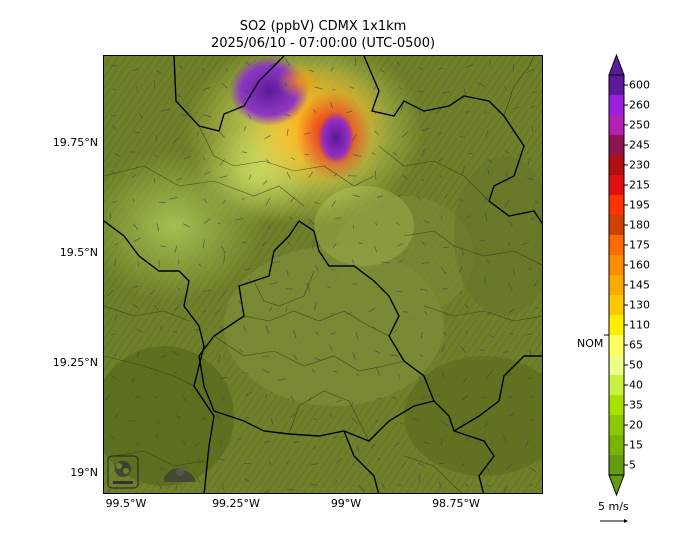 This screenshot has width=700, height=550. What do you see at coordinates (639, 285) in the screenshot?
I see `colorbar-label: 145` at bounding box center [639, 285].